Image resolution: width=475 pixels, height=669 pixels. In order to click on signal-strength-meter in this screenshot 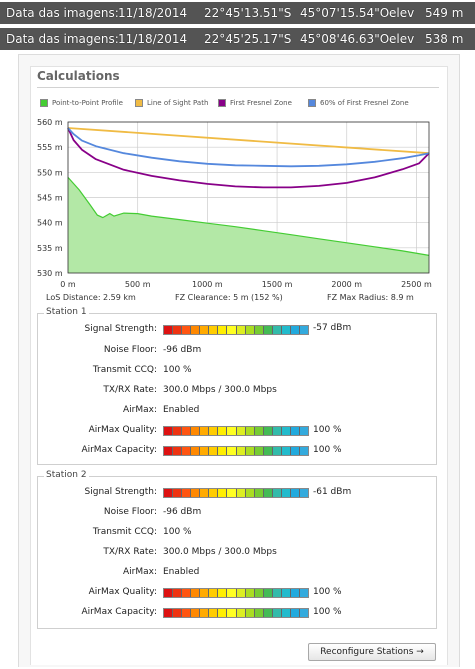, I will do `click(236, 493)`.